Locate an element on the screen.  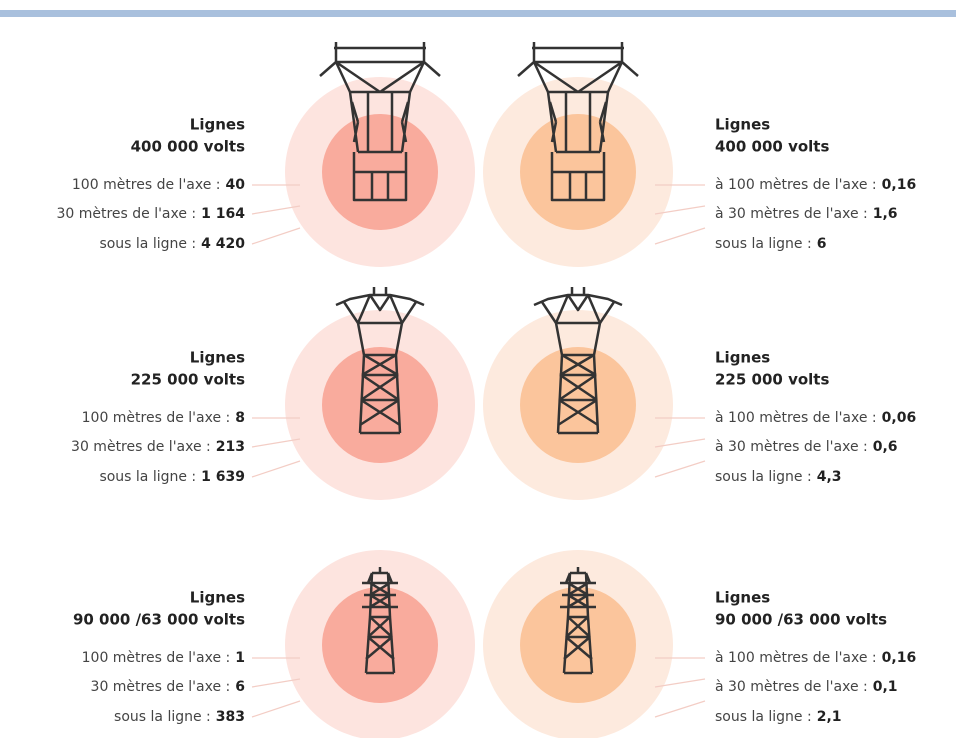
item-value: 0,6 is located at coordinates (885, 447).